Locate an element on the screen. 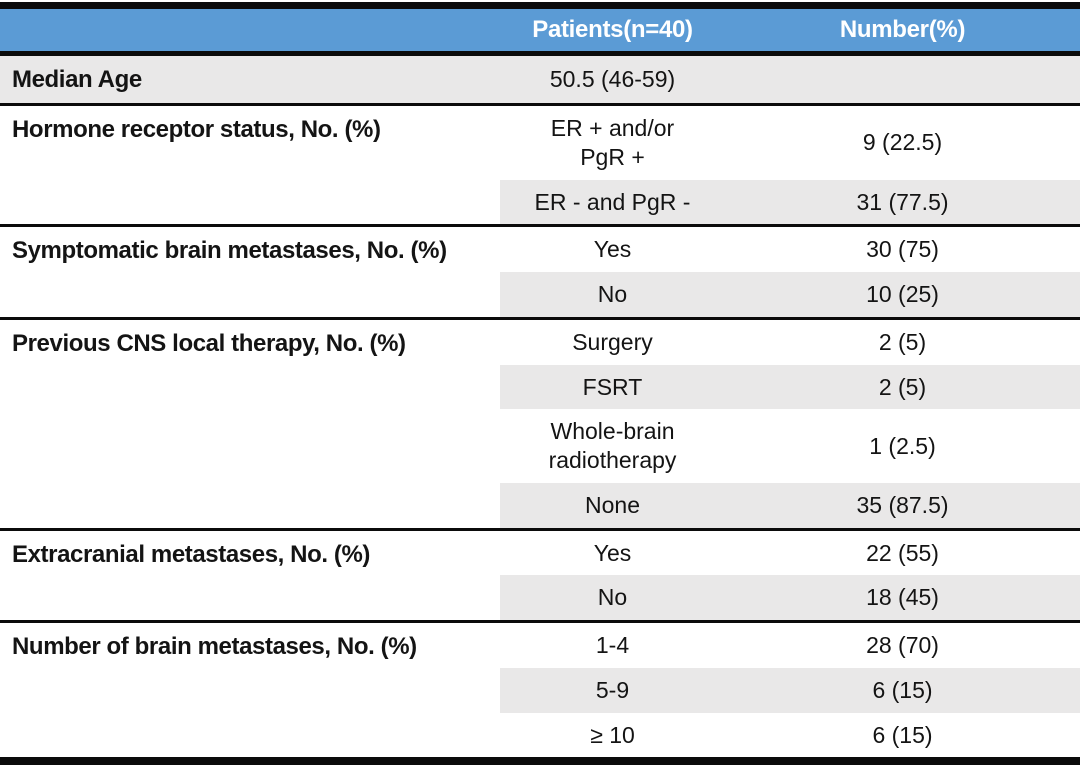 Image resolution: width=1080 pixels, height=781 pixels. header-spacer is located at coordinates (250, 30).